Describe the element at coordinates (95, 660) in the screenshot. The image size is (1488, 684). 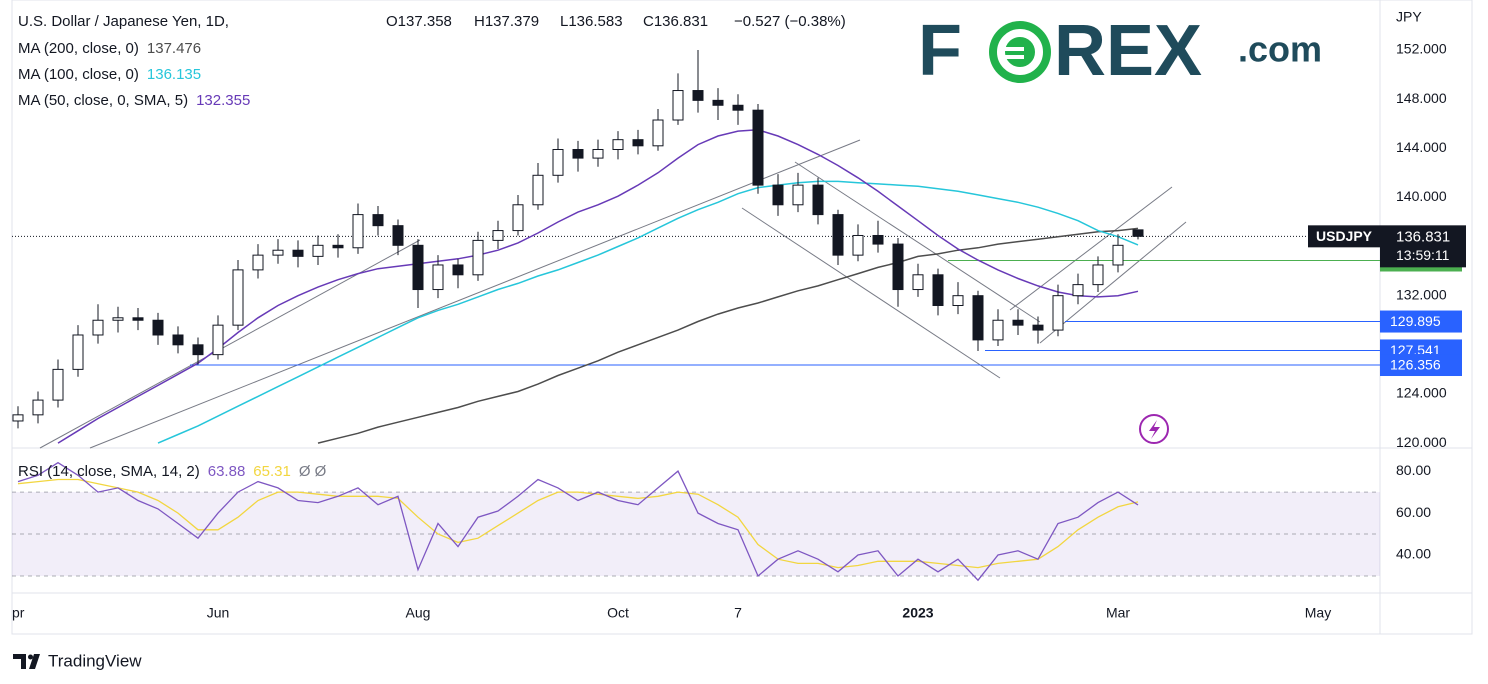
I see `branding: TradingView` at that location.